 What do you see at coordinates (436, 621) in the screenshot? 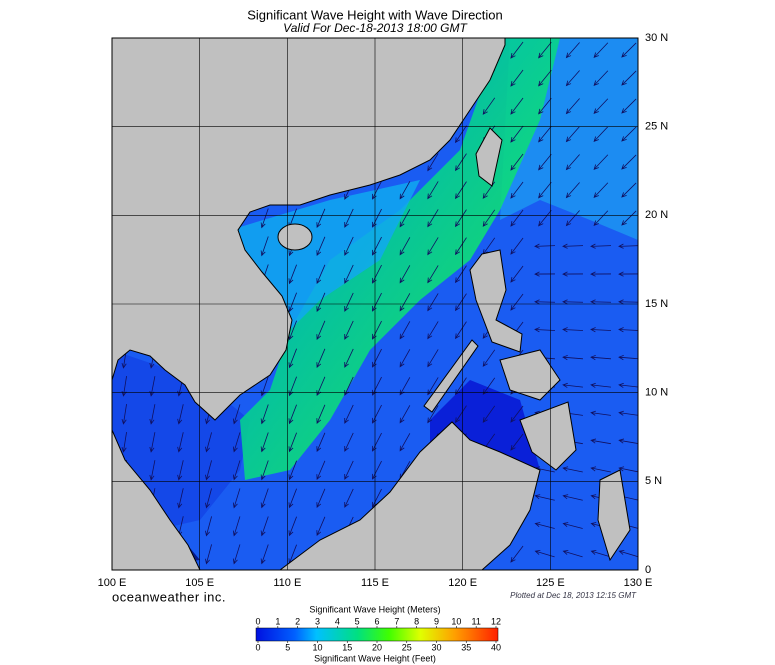
I see `meters-tick-label: 9` at bounding box center [436, 621].